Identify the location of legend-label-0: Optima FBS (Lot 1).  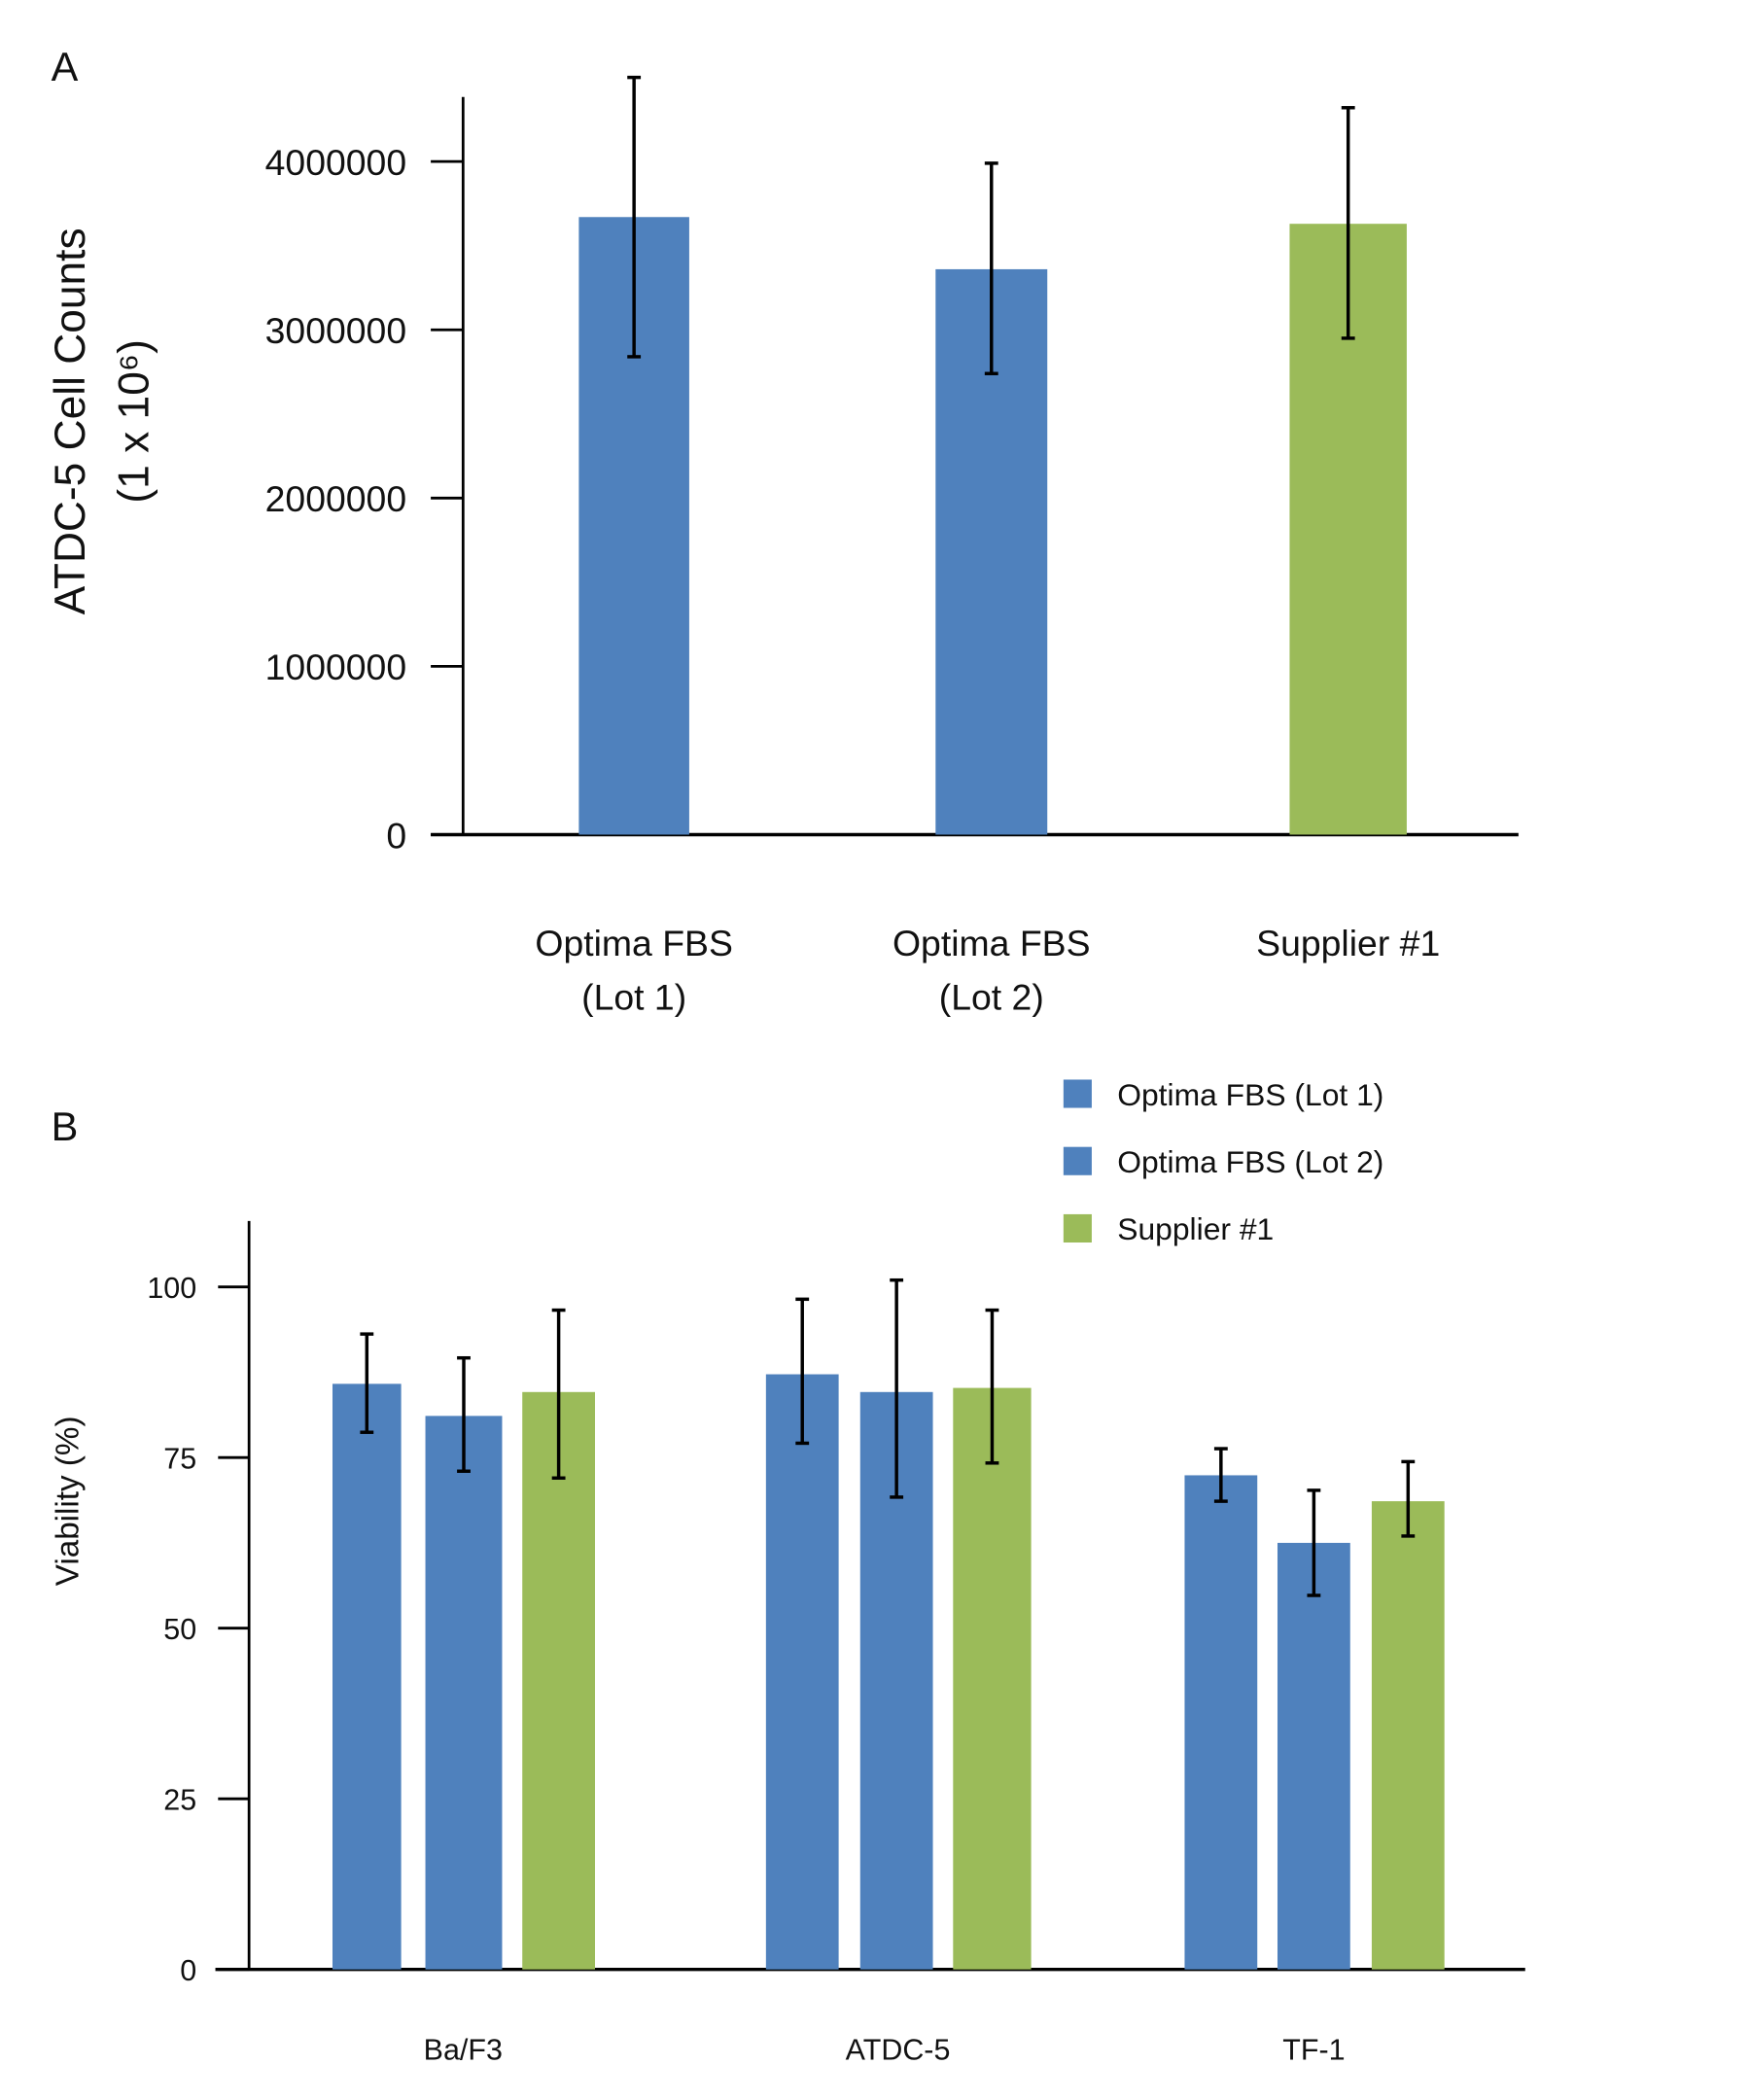
(1250, 1094).